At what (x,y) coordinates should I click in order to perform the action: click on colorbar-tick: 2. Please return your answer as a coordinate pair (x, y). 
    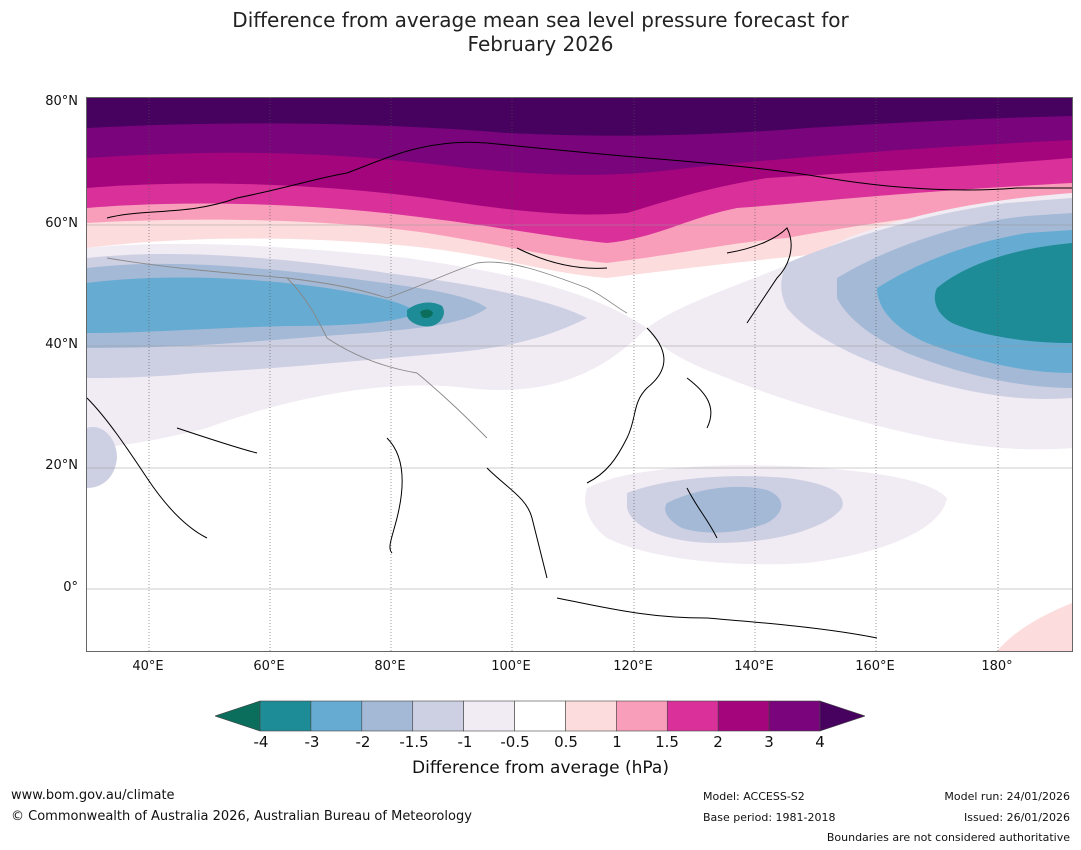
    Looking at the image, I should click on (718, 742).